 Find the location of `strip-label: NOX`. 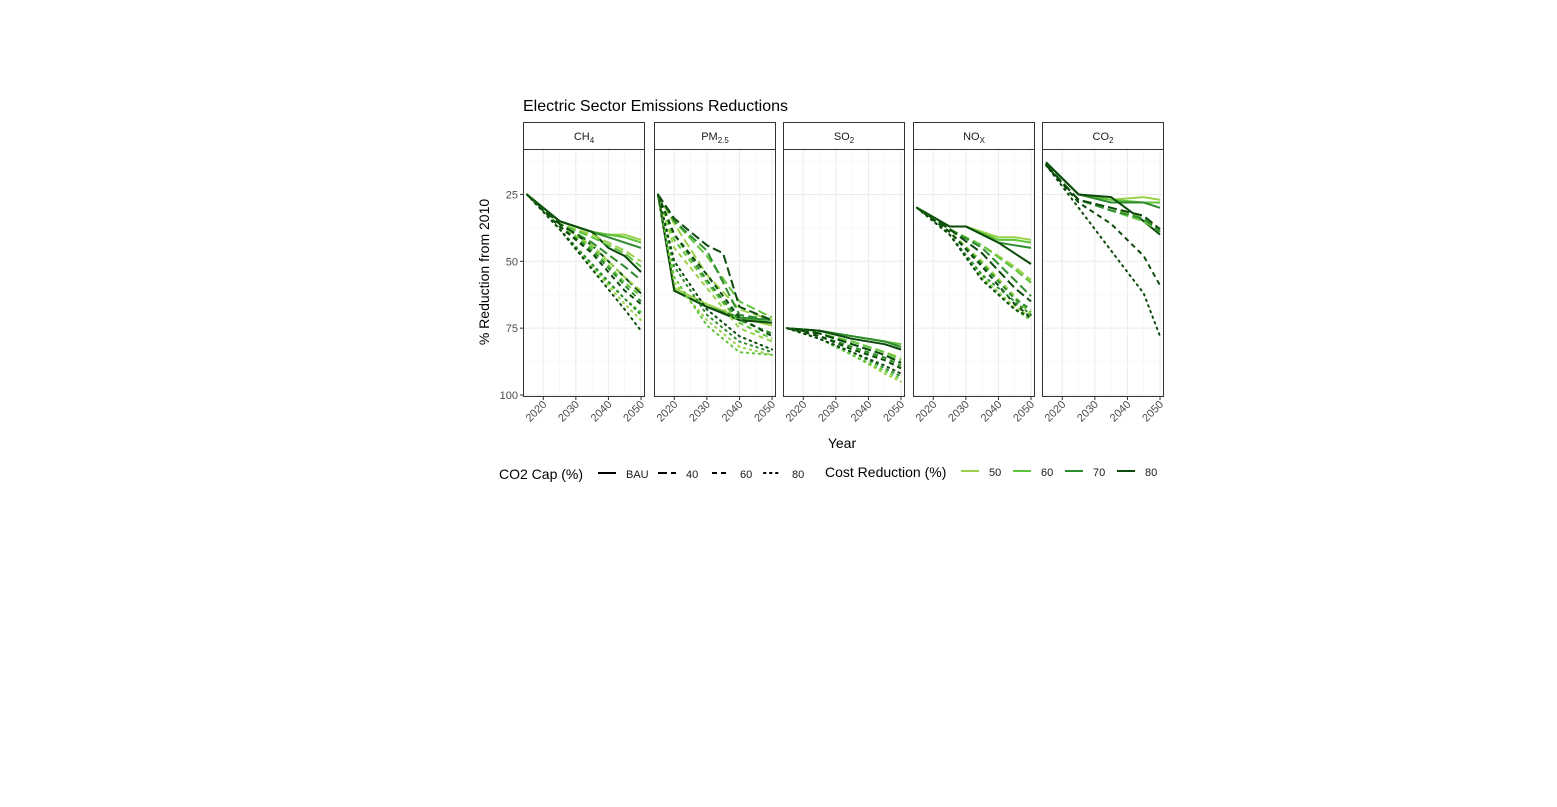

strip-label: NOX is located at coordinates (974, 138).